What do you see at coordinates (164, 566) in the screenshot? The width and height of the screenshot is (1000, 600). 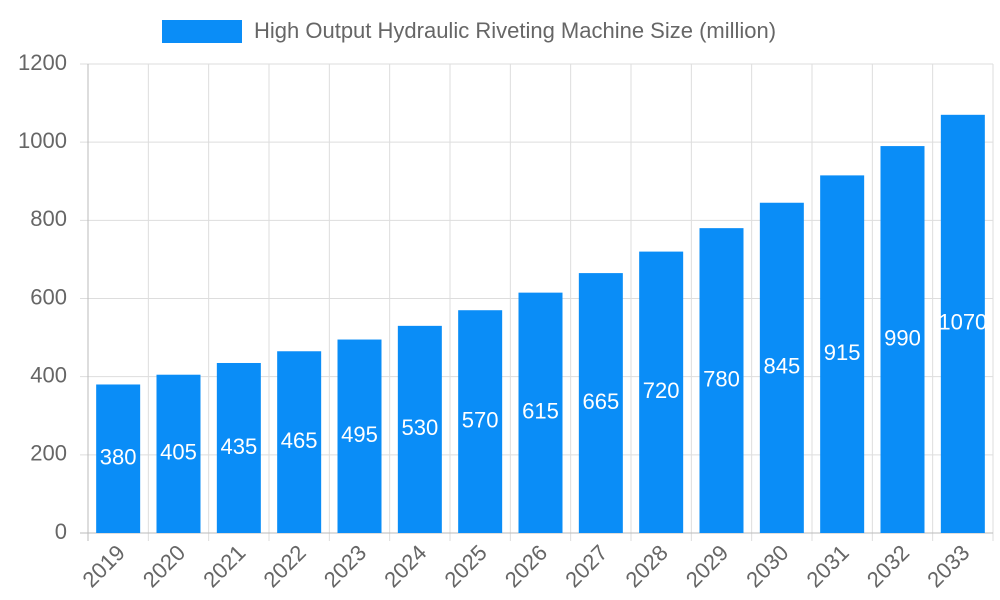 I see `x-tick-label: 2020` at bounding box center [164, 566].